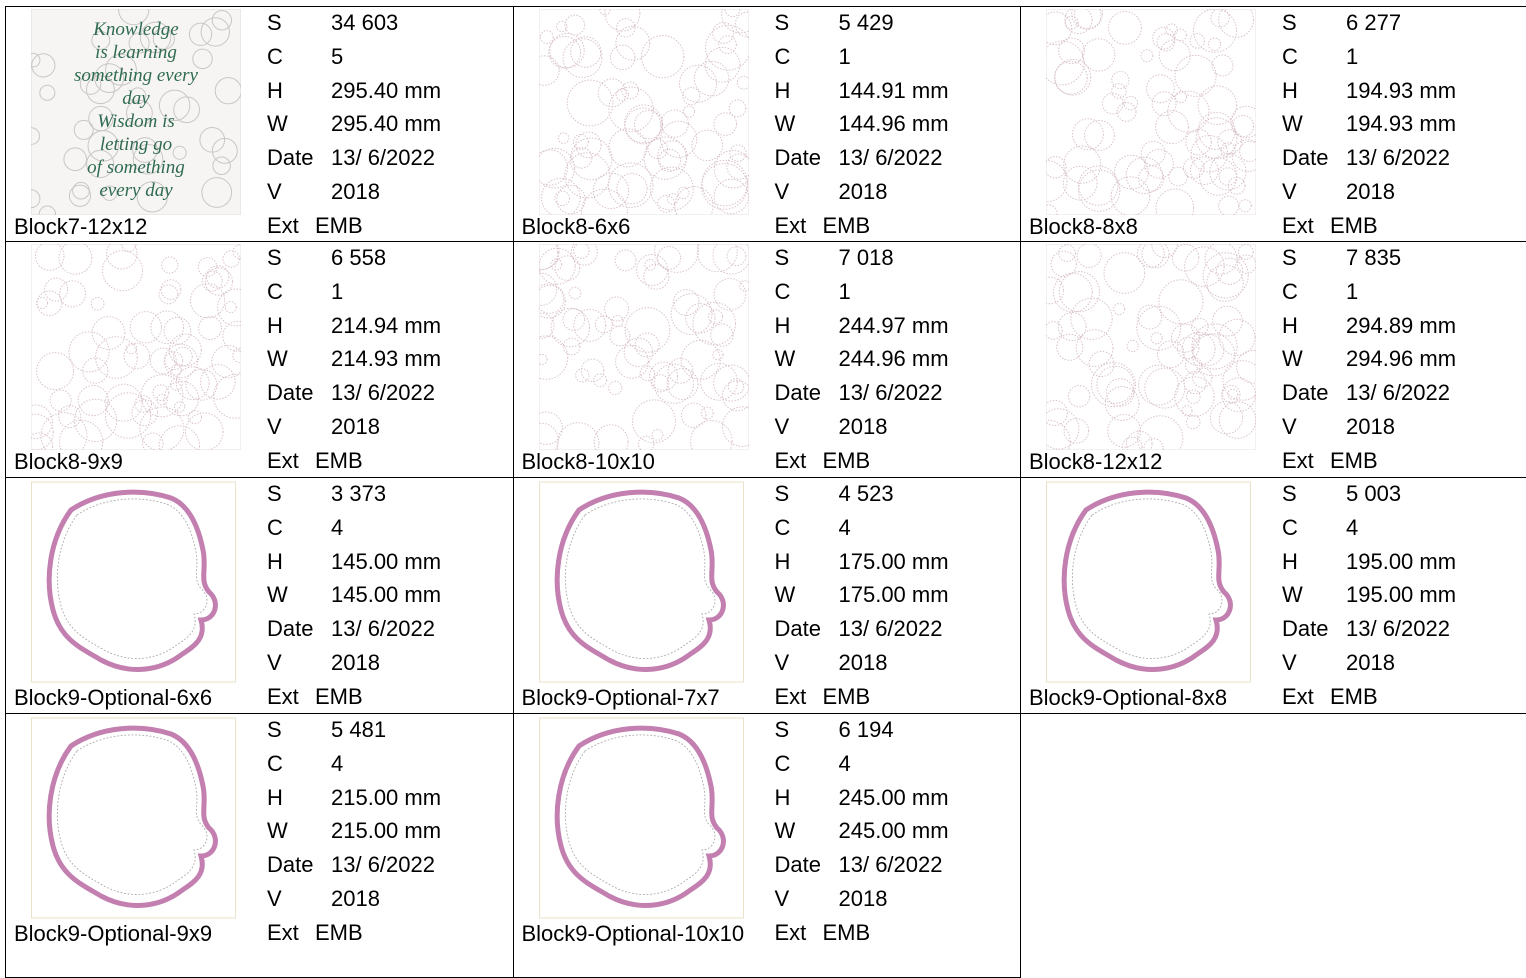 This screenshot has height=978, width=1526. Describe the element at coordinates (893, 325) in the screenshot. I see `field-value: 244.97 mm` at that location.